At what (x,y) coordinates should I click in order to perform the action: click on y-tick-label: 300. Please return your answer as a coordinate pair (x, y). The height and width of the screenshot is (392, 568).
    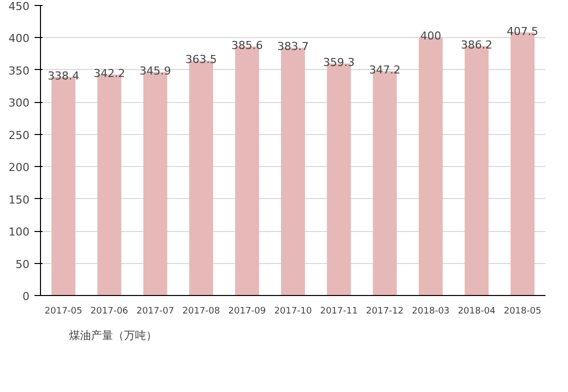
    Looking at the image, I should click on (19, 103).